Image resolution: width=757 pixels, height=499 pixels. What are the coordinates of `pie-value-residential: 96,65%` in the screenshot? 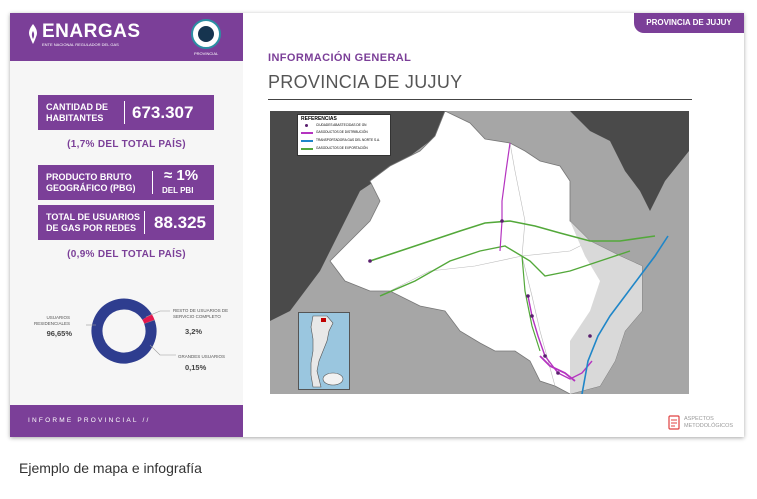 It's located at (59, 333).